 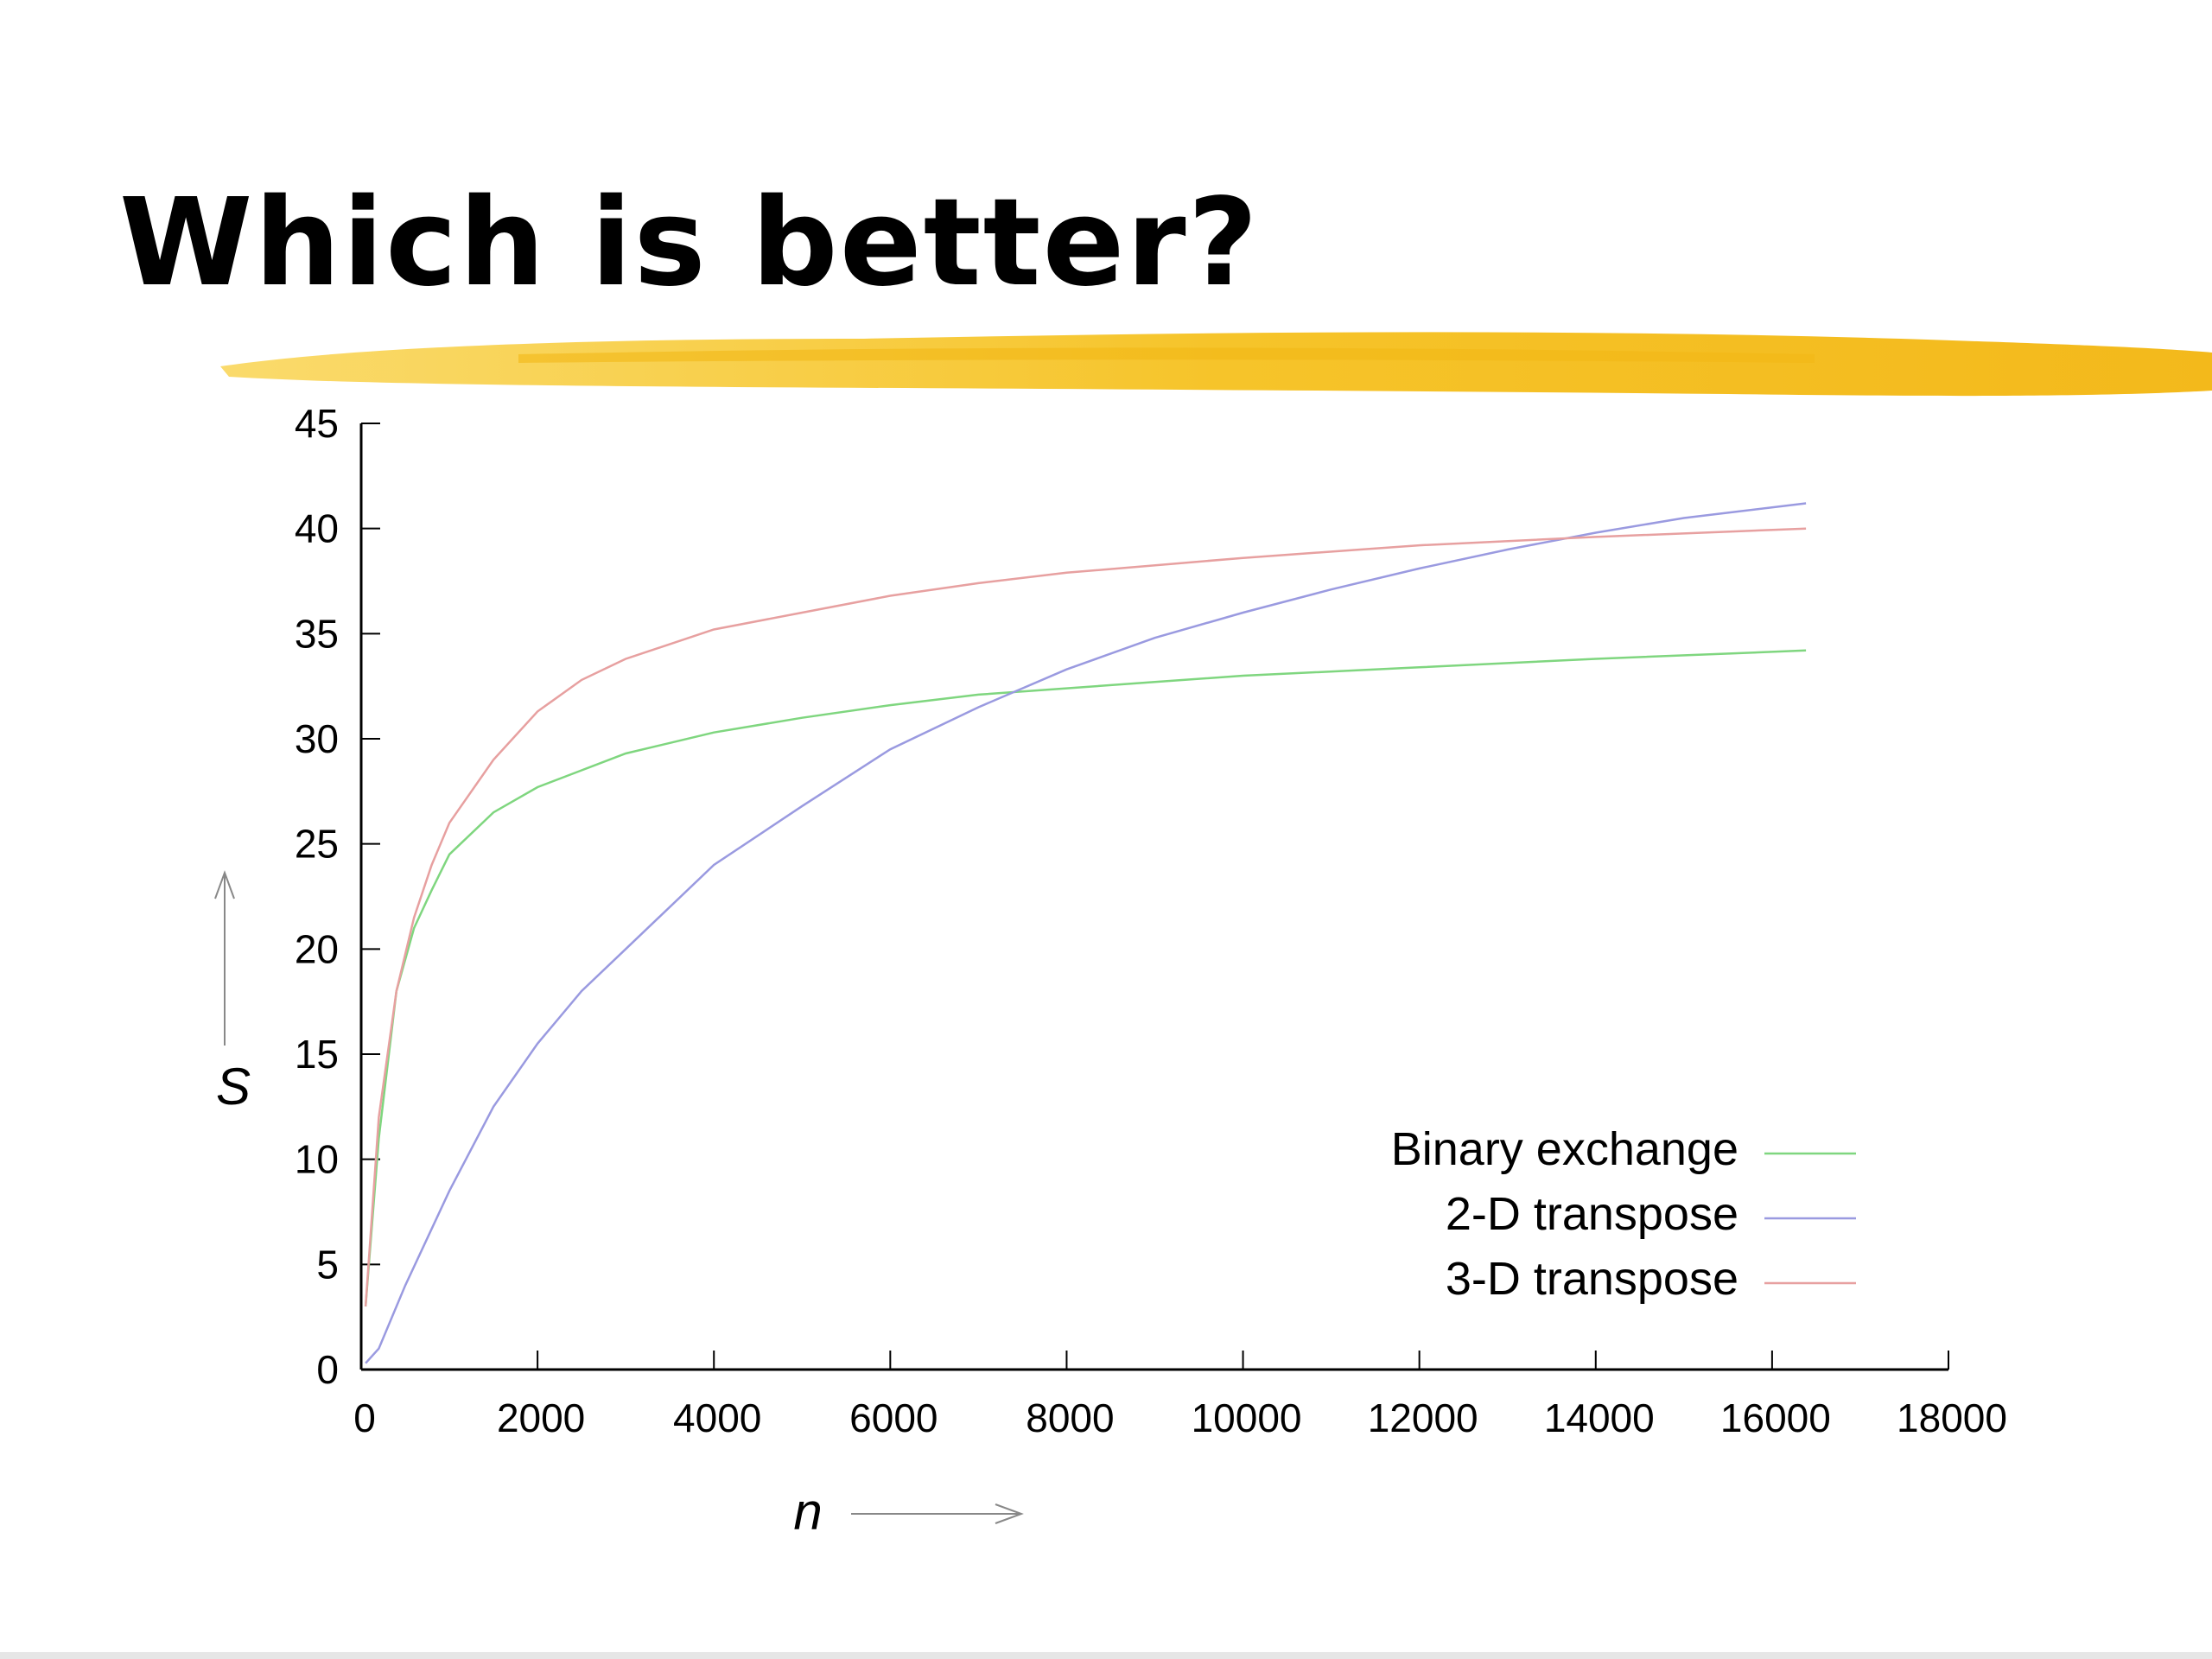 I want to click on x-tick-label: 0, so click(x=364, y=1417).